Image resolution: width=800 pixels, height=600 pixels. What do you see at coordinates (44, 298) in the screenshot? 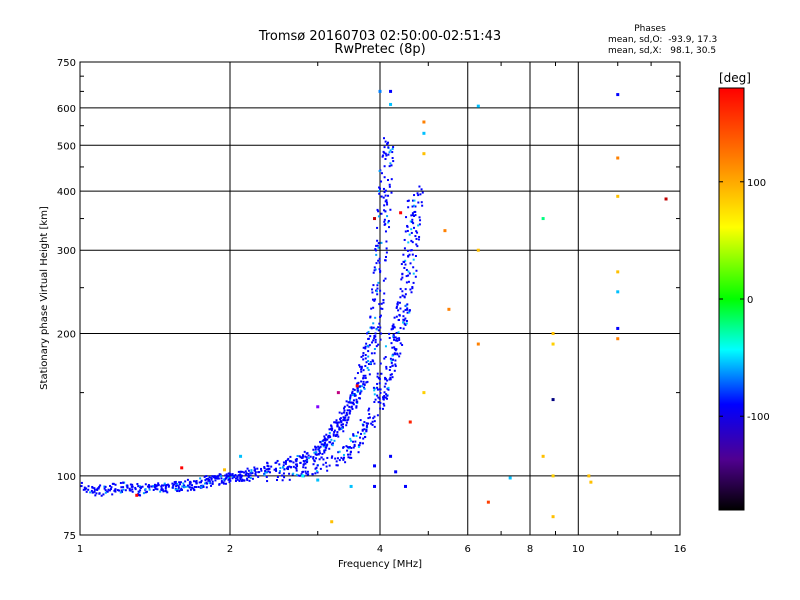
I see `y-axis-label: Stationary phase Virtual Height [km]` at bounding box center [44, 298].